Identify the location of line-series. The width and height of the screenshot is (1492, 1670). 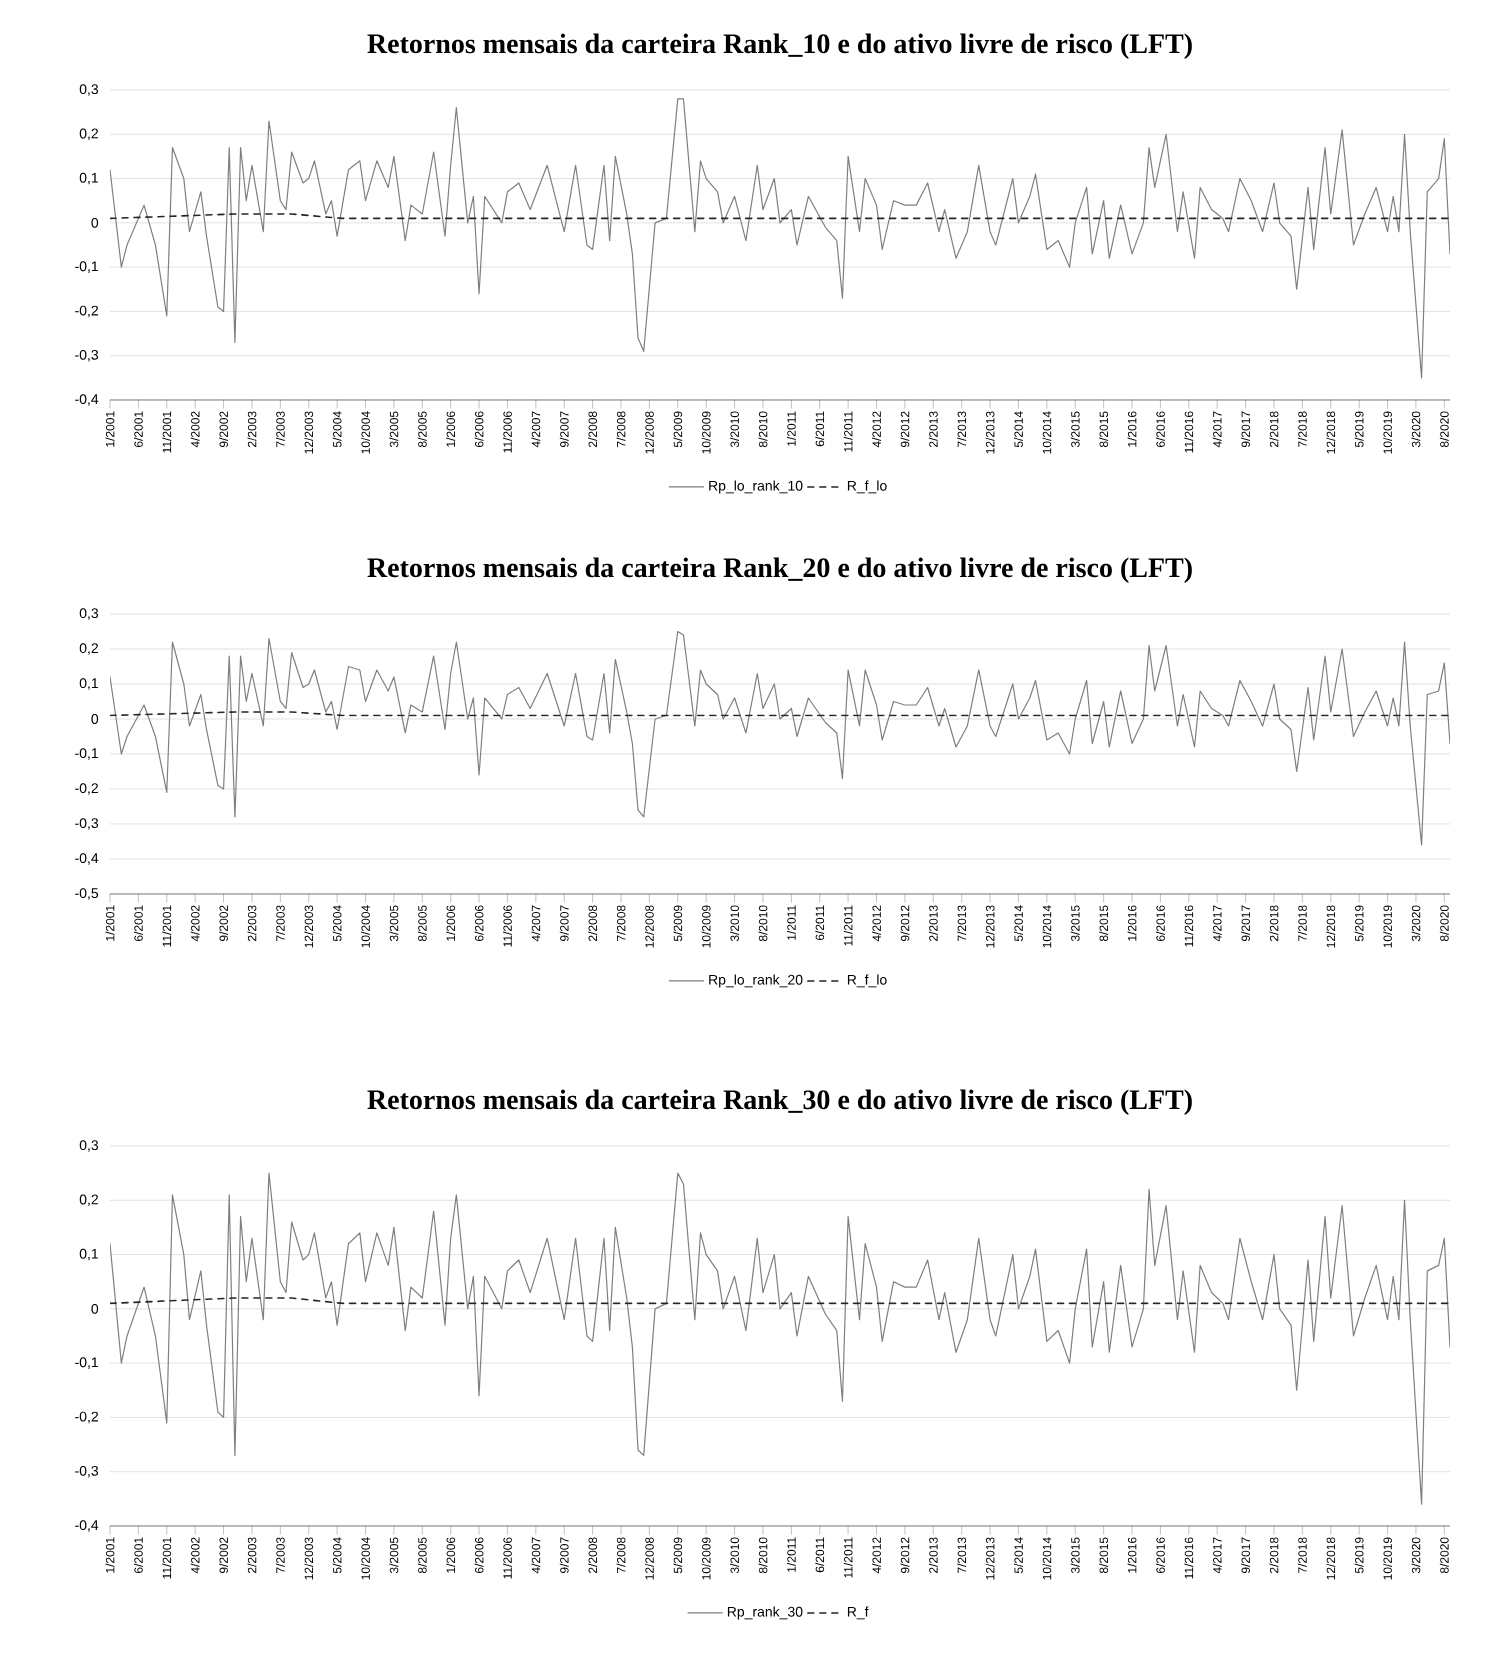
(780, 738).